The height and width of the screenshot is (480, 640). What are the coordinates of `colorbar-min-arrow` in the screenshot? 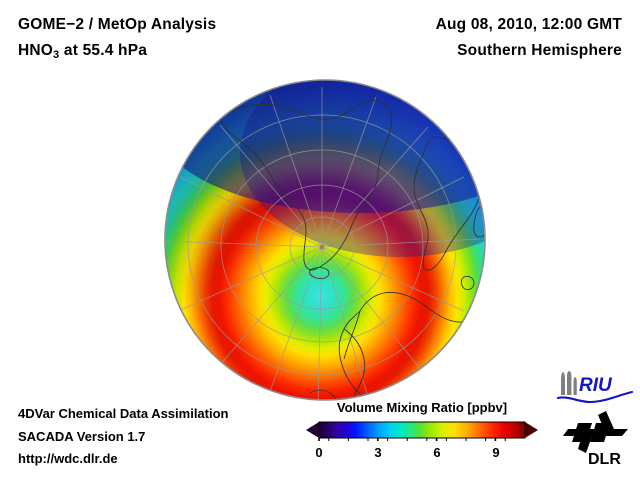 It's located at (312, 430).